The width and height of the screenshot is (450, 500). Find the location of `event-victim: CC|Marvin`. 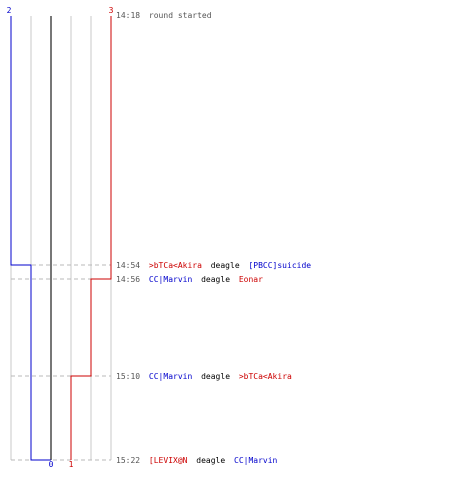

event-victim: CC|Marvin is located at coordinates (256, 460).